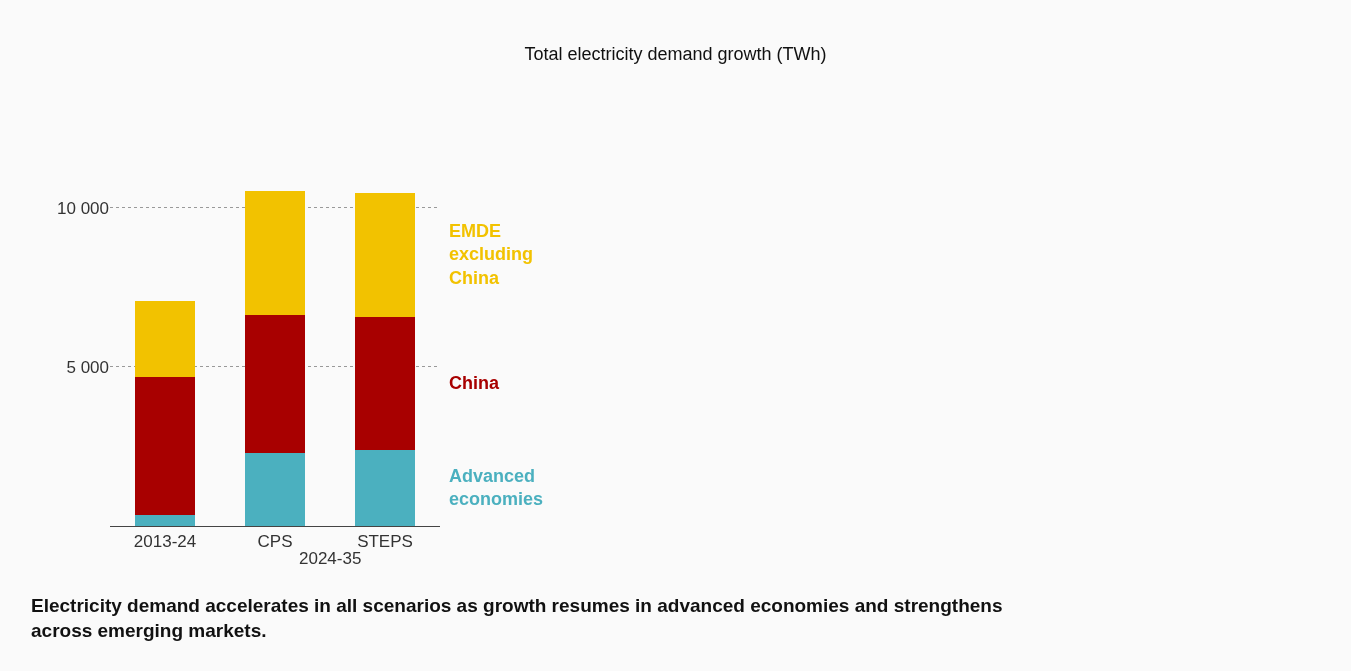  What do you see at coordinates (385, 542) in the screenshot?
I see `x-tick-label: STEPS` at bounding box center [385, 542].